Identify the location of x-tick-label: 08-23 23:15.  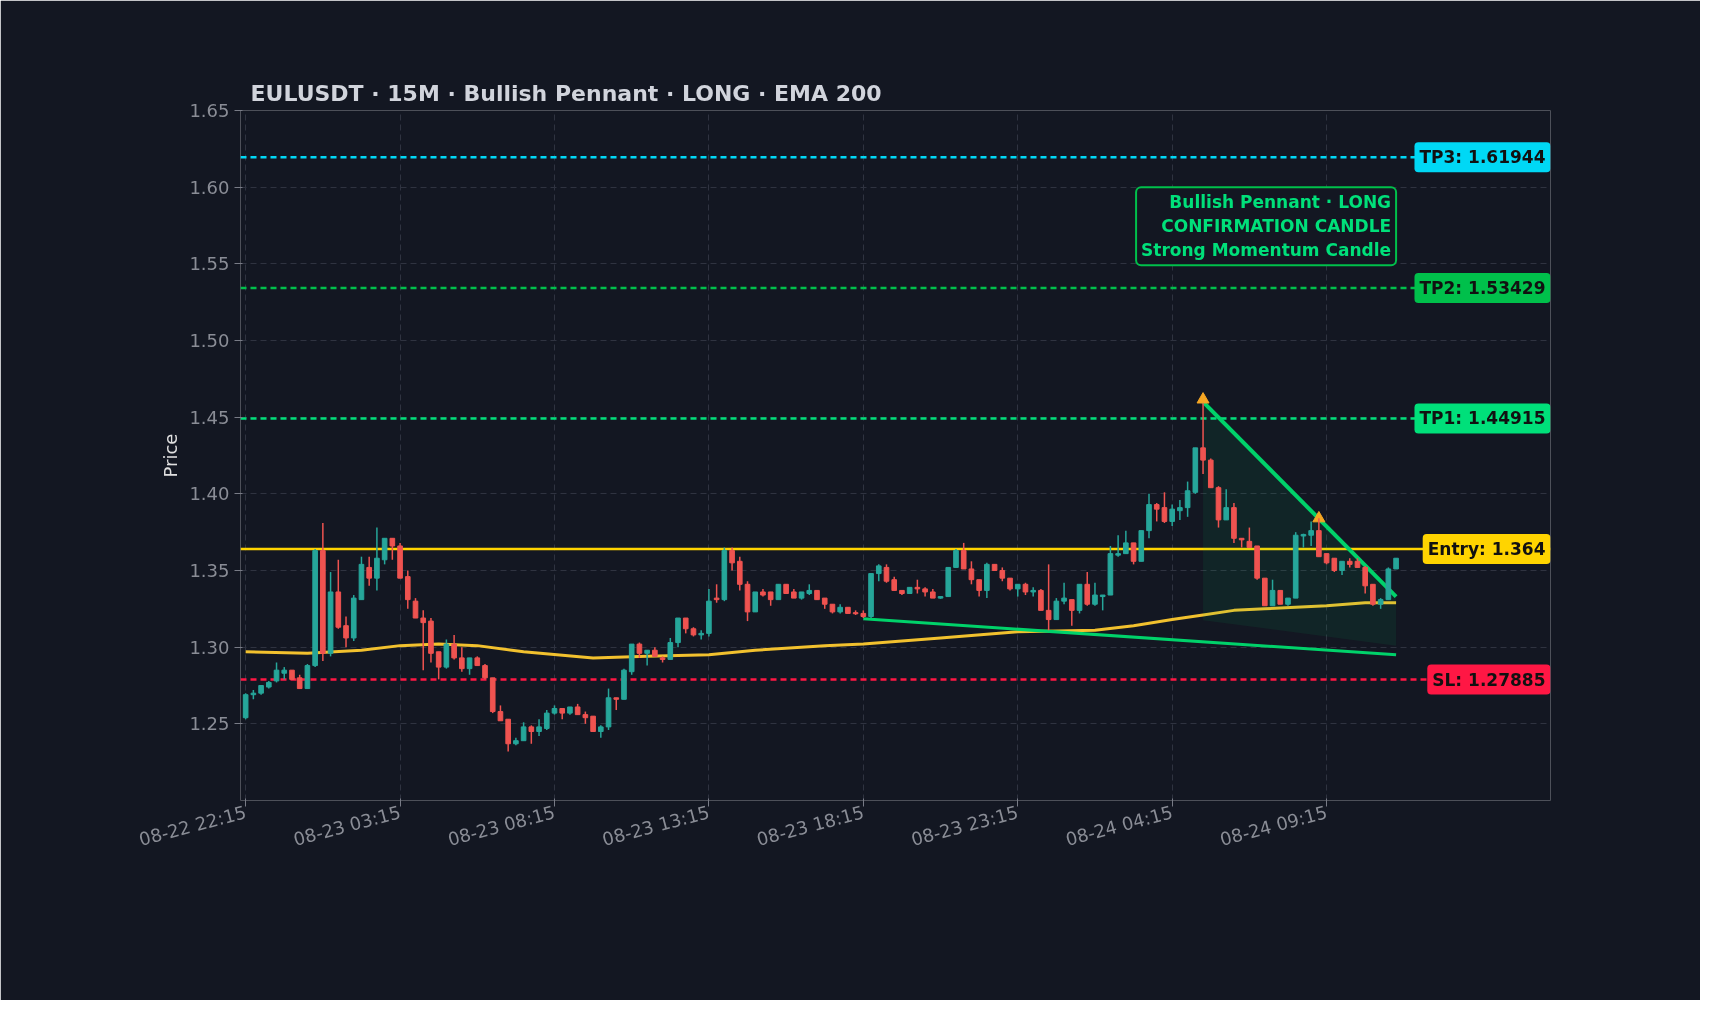
(964, 825).